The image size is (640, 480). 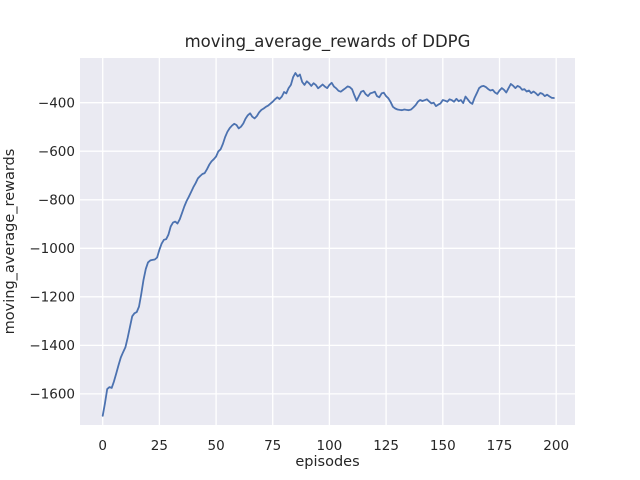 I want to click on y-tick-label: −800, so click(x=56, y=201).